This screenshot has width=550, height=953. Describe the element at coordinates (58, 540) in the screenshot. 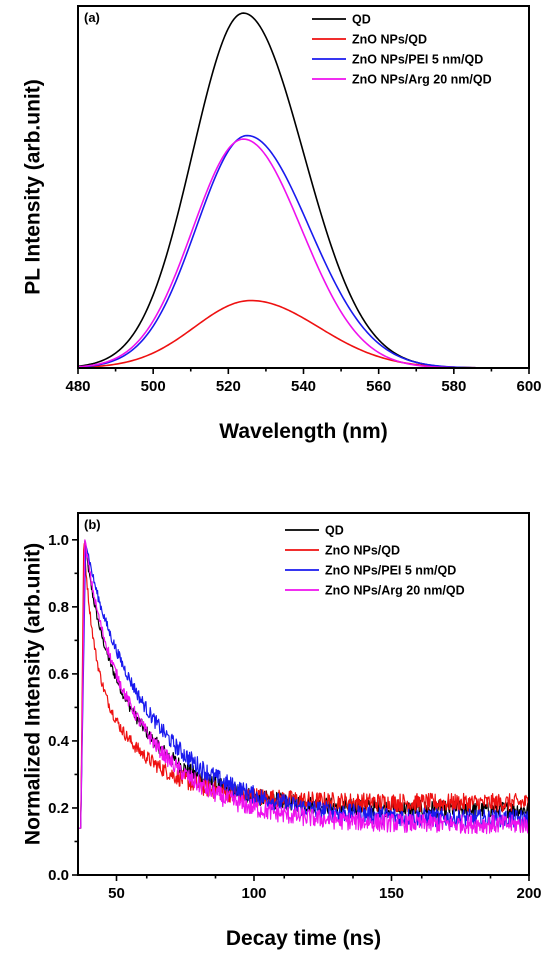

I see `y-tick-label: 1.0` at that location.